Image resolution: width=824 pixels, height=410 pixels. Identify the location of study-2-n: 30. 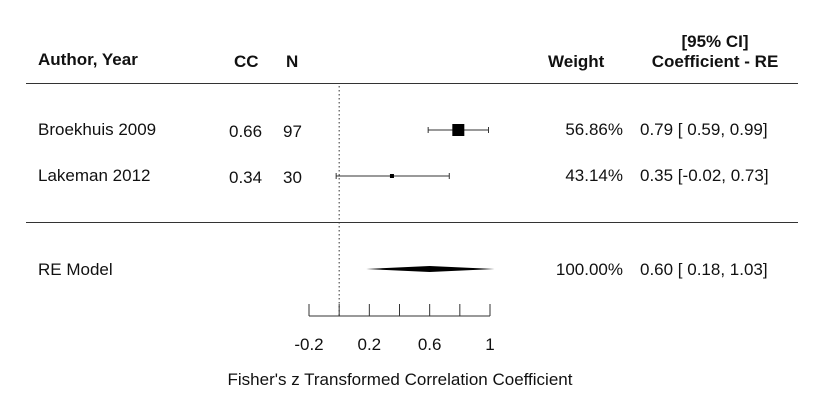
(292, 177).